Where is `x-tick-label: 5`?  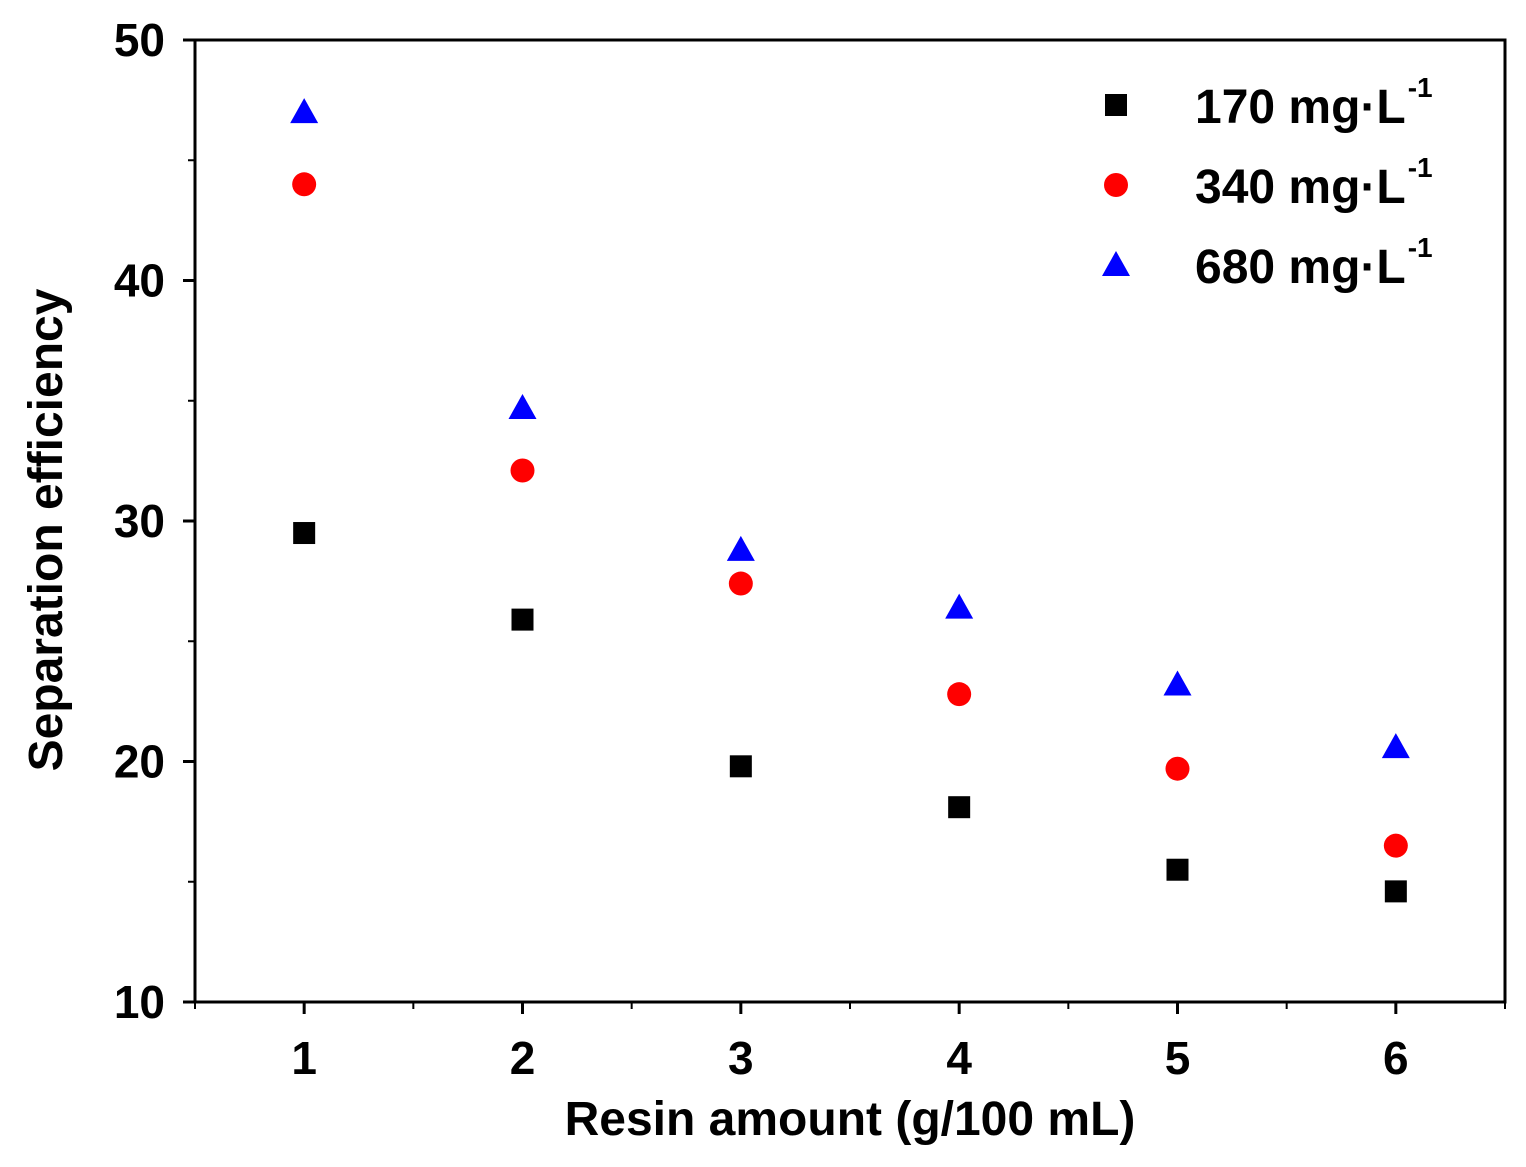 x-tick-label: 5 is located at coordinates (1178, 1058).